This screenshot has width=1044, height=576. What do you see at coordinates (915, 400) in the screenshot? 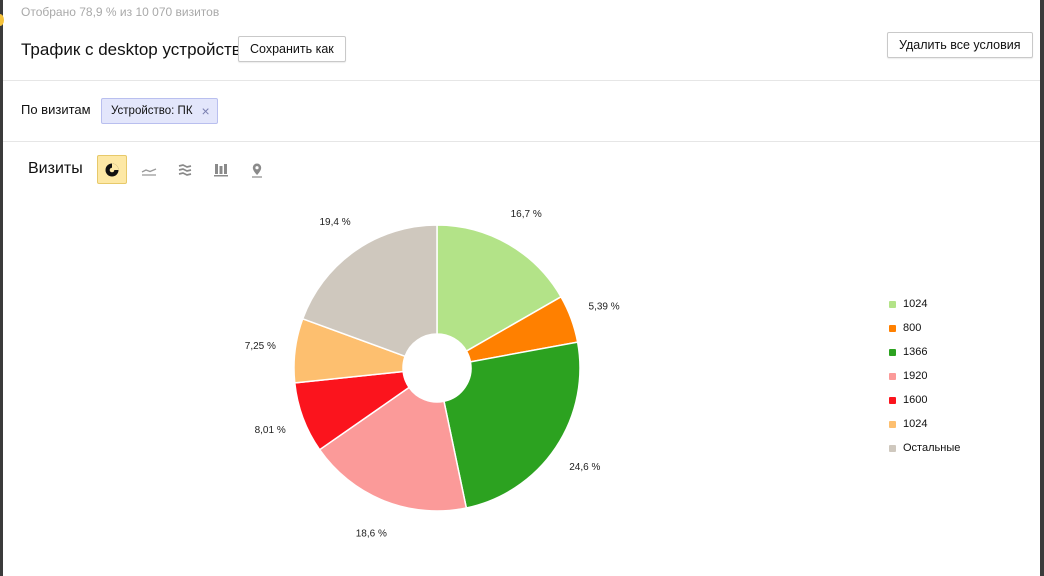
I see `legend-label: 1600` at bounding box center [915, 400].